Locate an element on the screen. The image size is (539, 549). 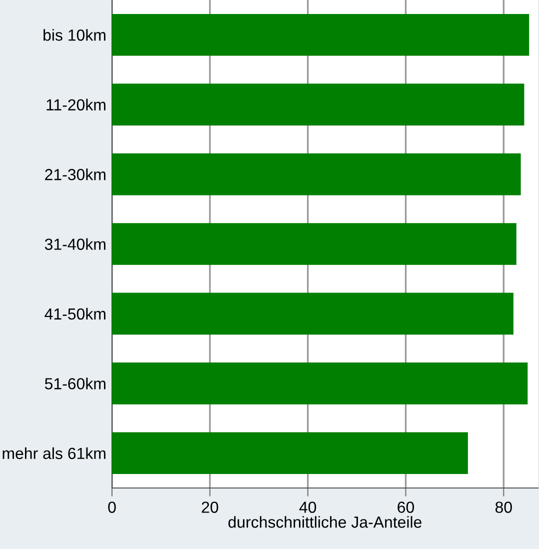
x-tick-label: 40 is located at coordinates (307, 507).